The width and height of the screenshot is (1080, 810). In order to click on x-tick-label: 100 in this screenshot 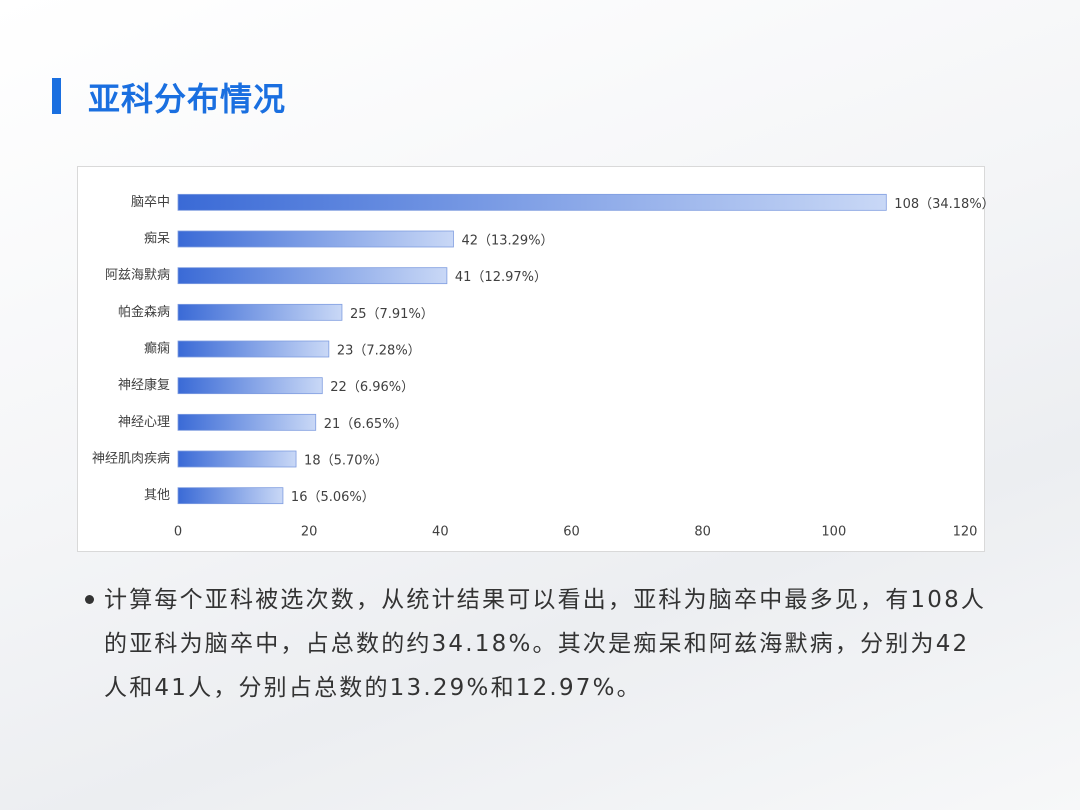, I will do `click(833, 532)`.